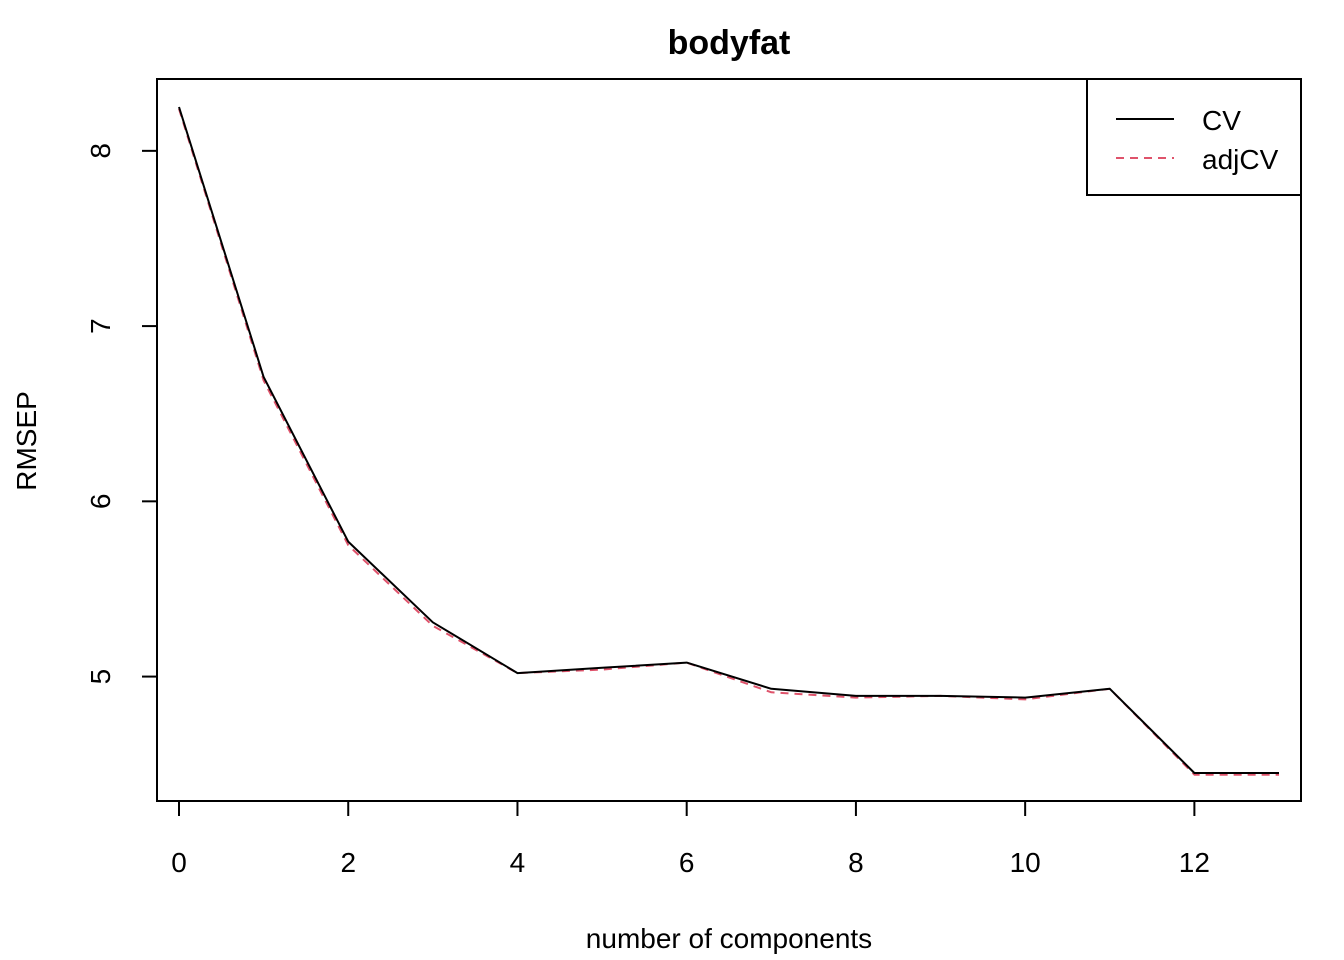  I want to click on x-tick-label: 10, so click(1025, 862).